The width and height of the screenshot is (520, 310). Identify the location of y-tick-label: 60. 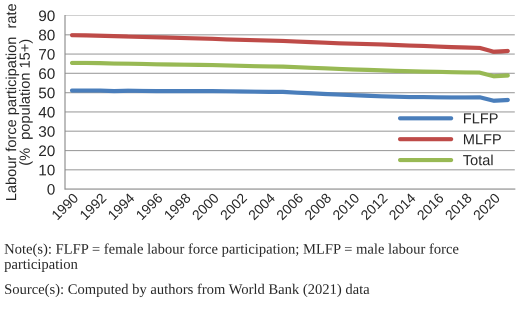
(47, 74).